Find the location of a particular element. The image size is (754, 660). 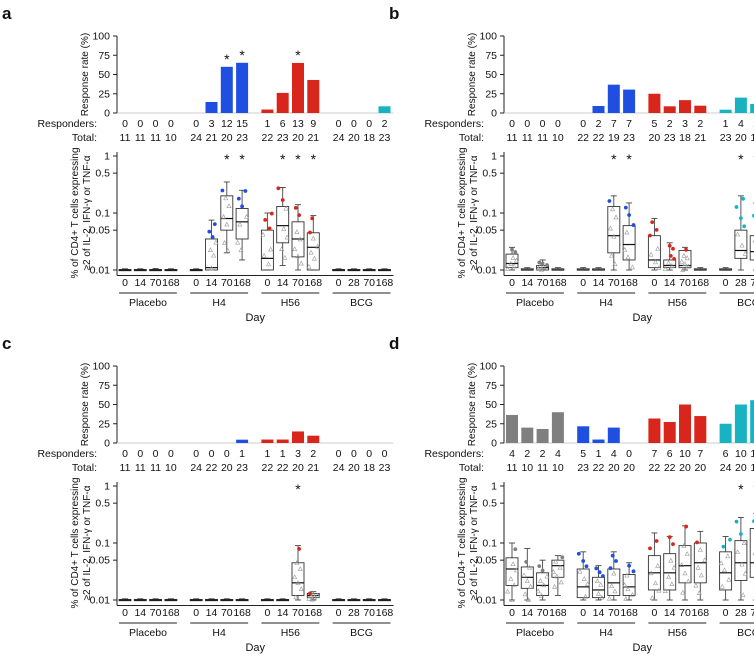

top-y-axis-label: Response rate (%) is located at coordinates (85, 404).